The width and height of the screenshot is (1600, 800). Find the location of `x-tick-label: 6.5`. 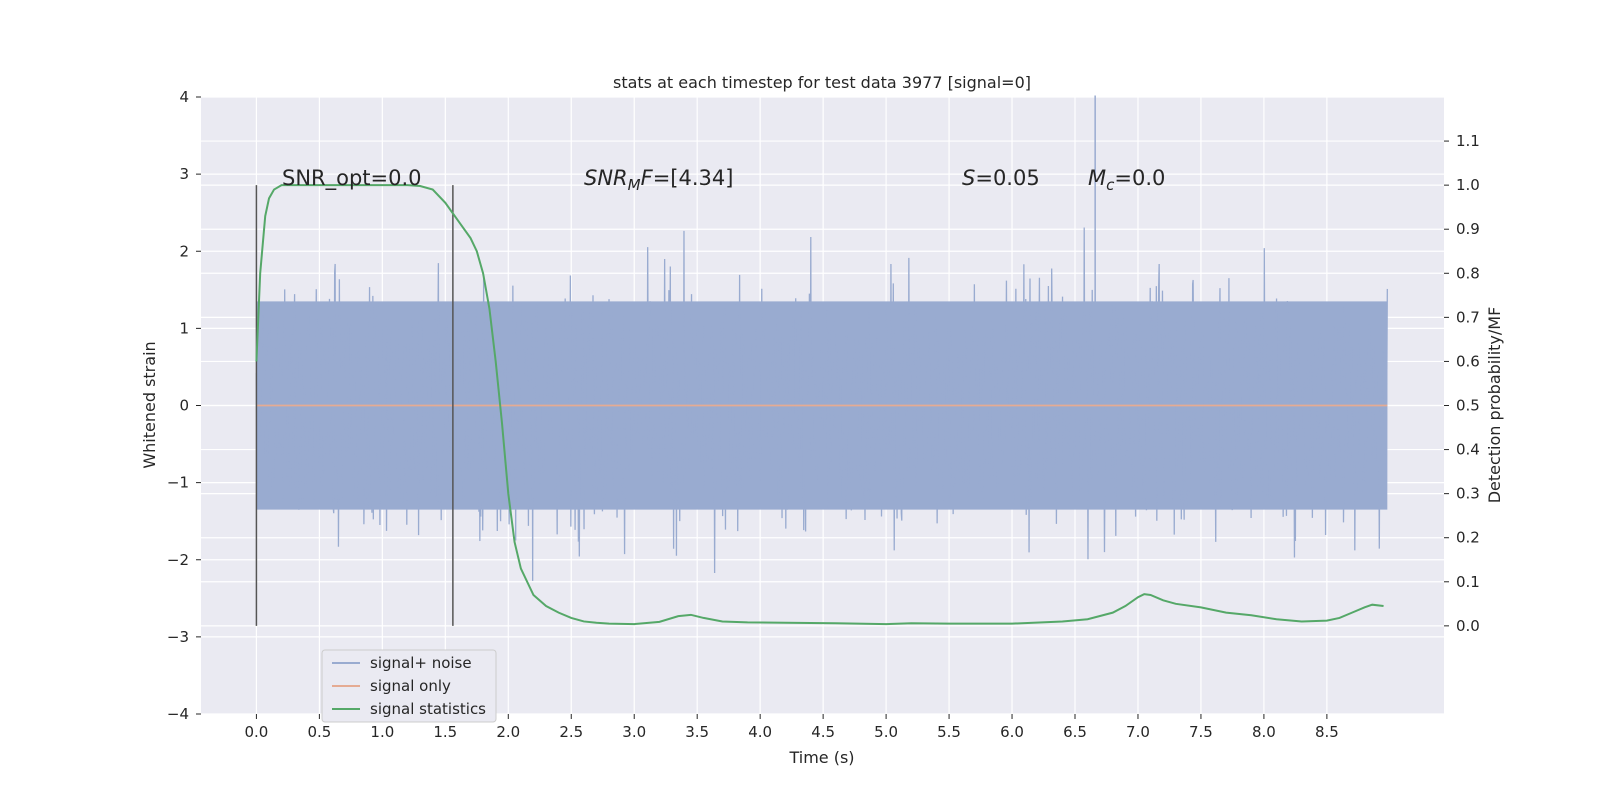

x-tick-label: 6.5 is located at coordinates (1075, 732).